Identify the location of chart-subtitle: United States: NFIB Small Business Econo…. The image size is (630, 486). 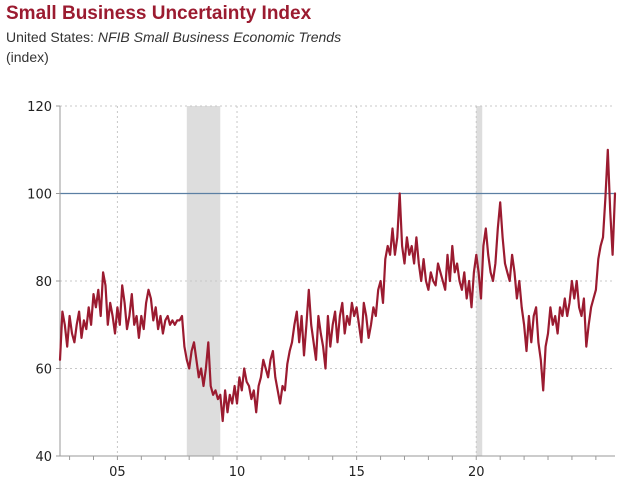
(173, 37).